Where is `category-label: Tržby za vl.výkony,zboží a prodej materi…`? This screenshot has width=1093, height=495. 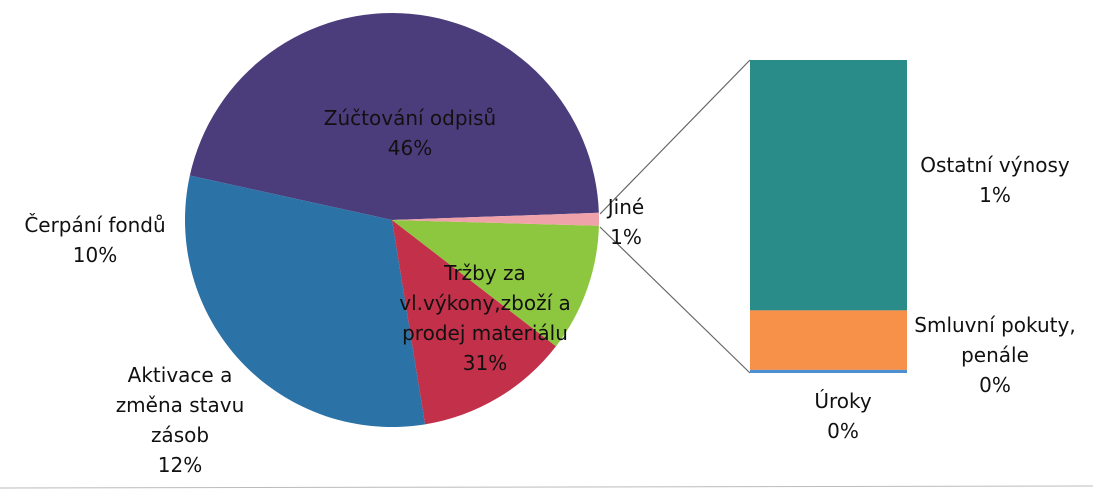
category-label: Tržby za vl.výkony,zboží a prodej materi… is located at coordinates (485, 303).